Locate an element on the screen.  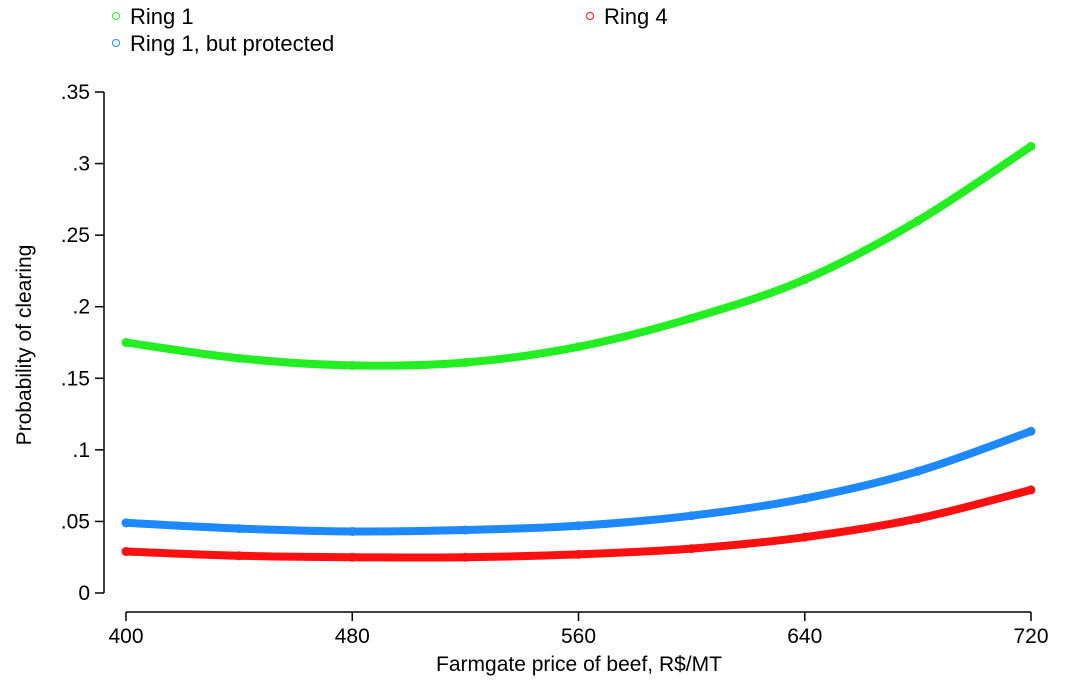
y-tick-label: .2 is located at coordinates (81, 307).